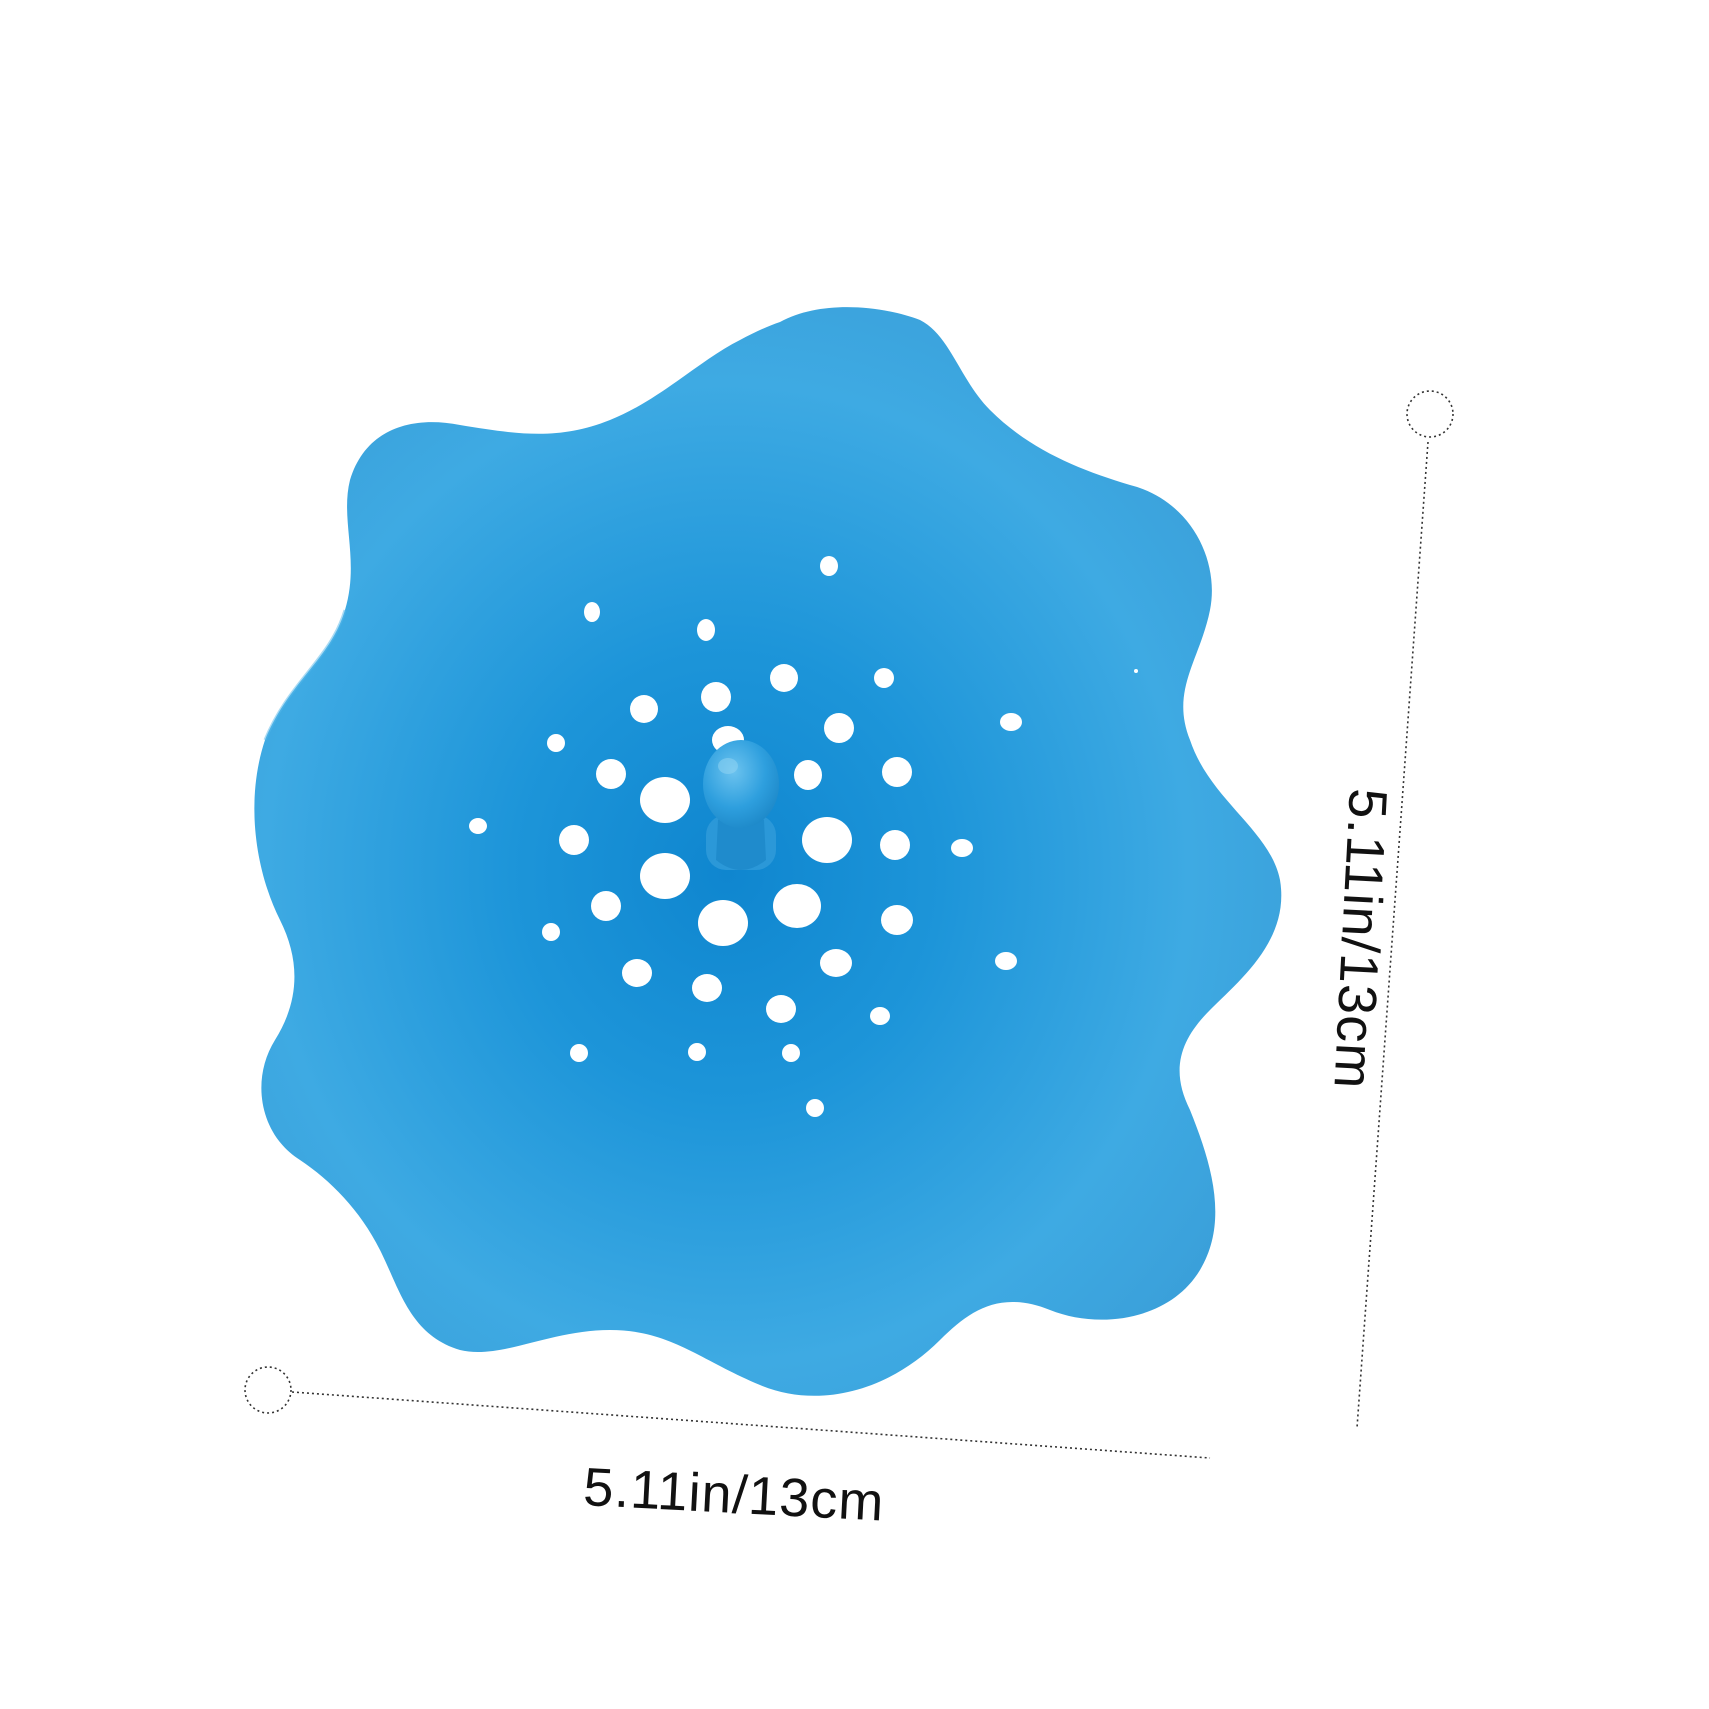  I want to click on height-dimension-line, so click(1405, 909).